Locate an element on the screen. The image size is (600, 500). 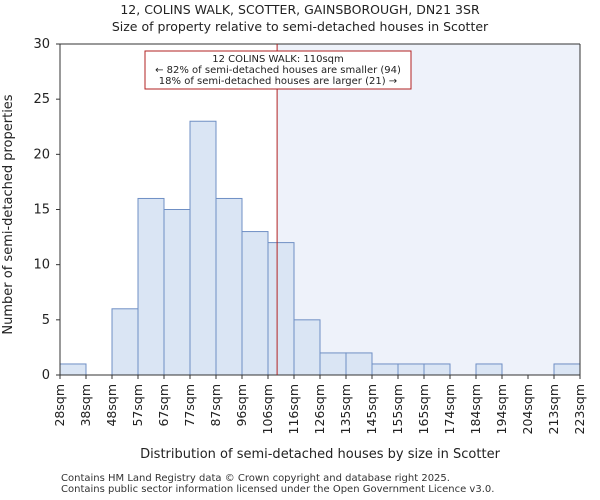
x-tick-label: 174sqm is located at coordinates (449, 409).